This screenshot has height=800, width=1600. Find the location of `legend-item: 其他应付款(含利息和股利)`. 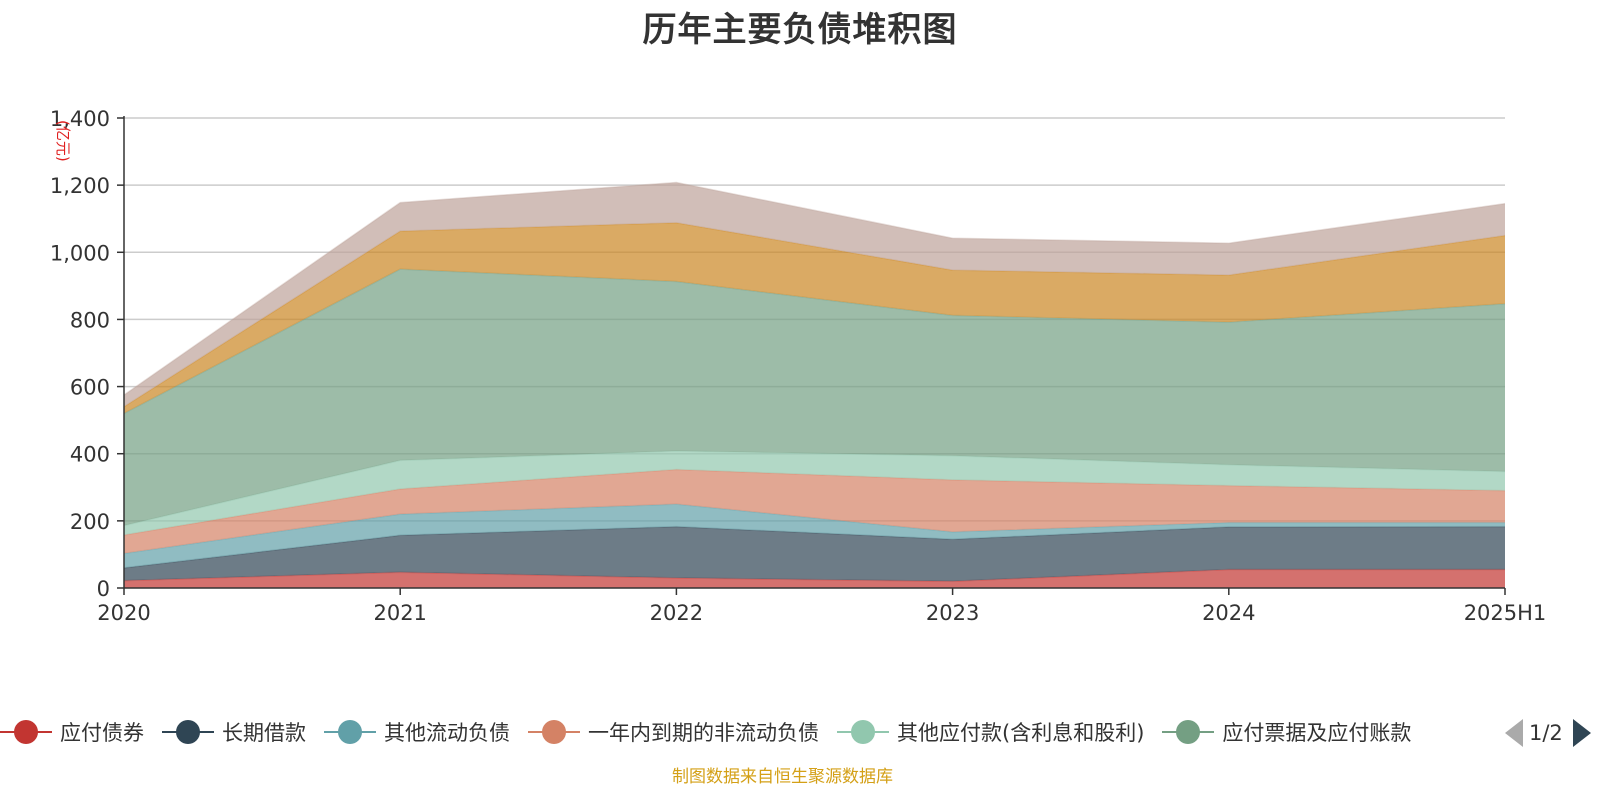

legend-item: 其他应付款(含利息和股利) is located at coordinates (990, 732).